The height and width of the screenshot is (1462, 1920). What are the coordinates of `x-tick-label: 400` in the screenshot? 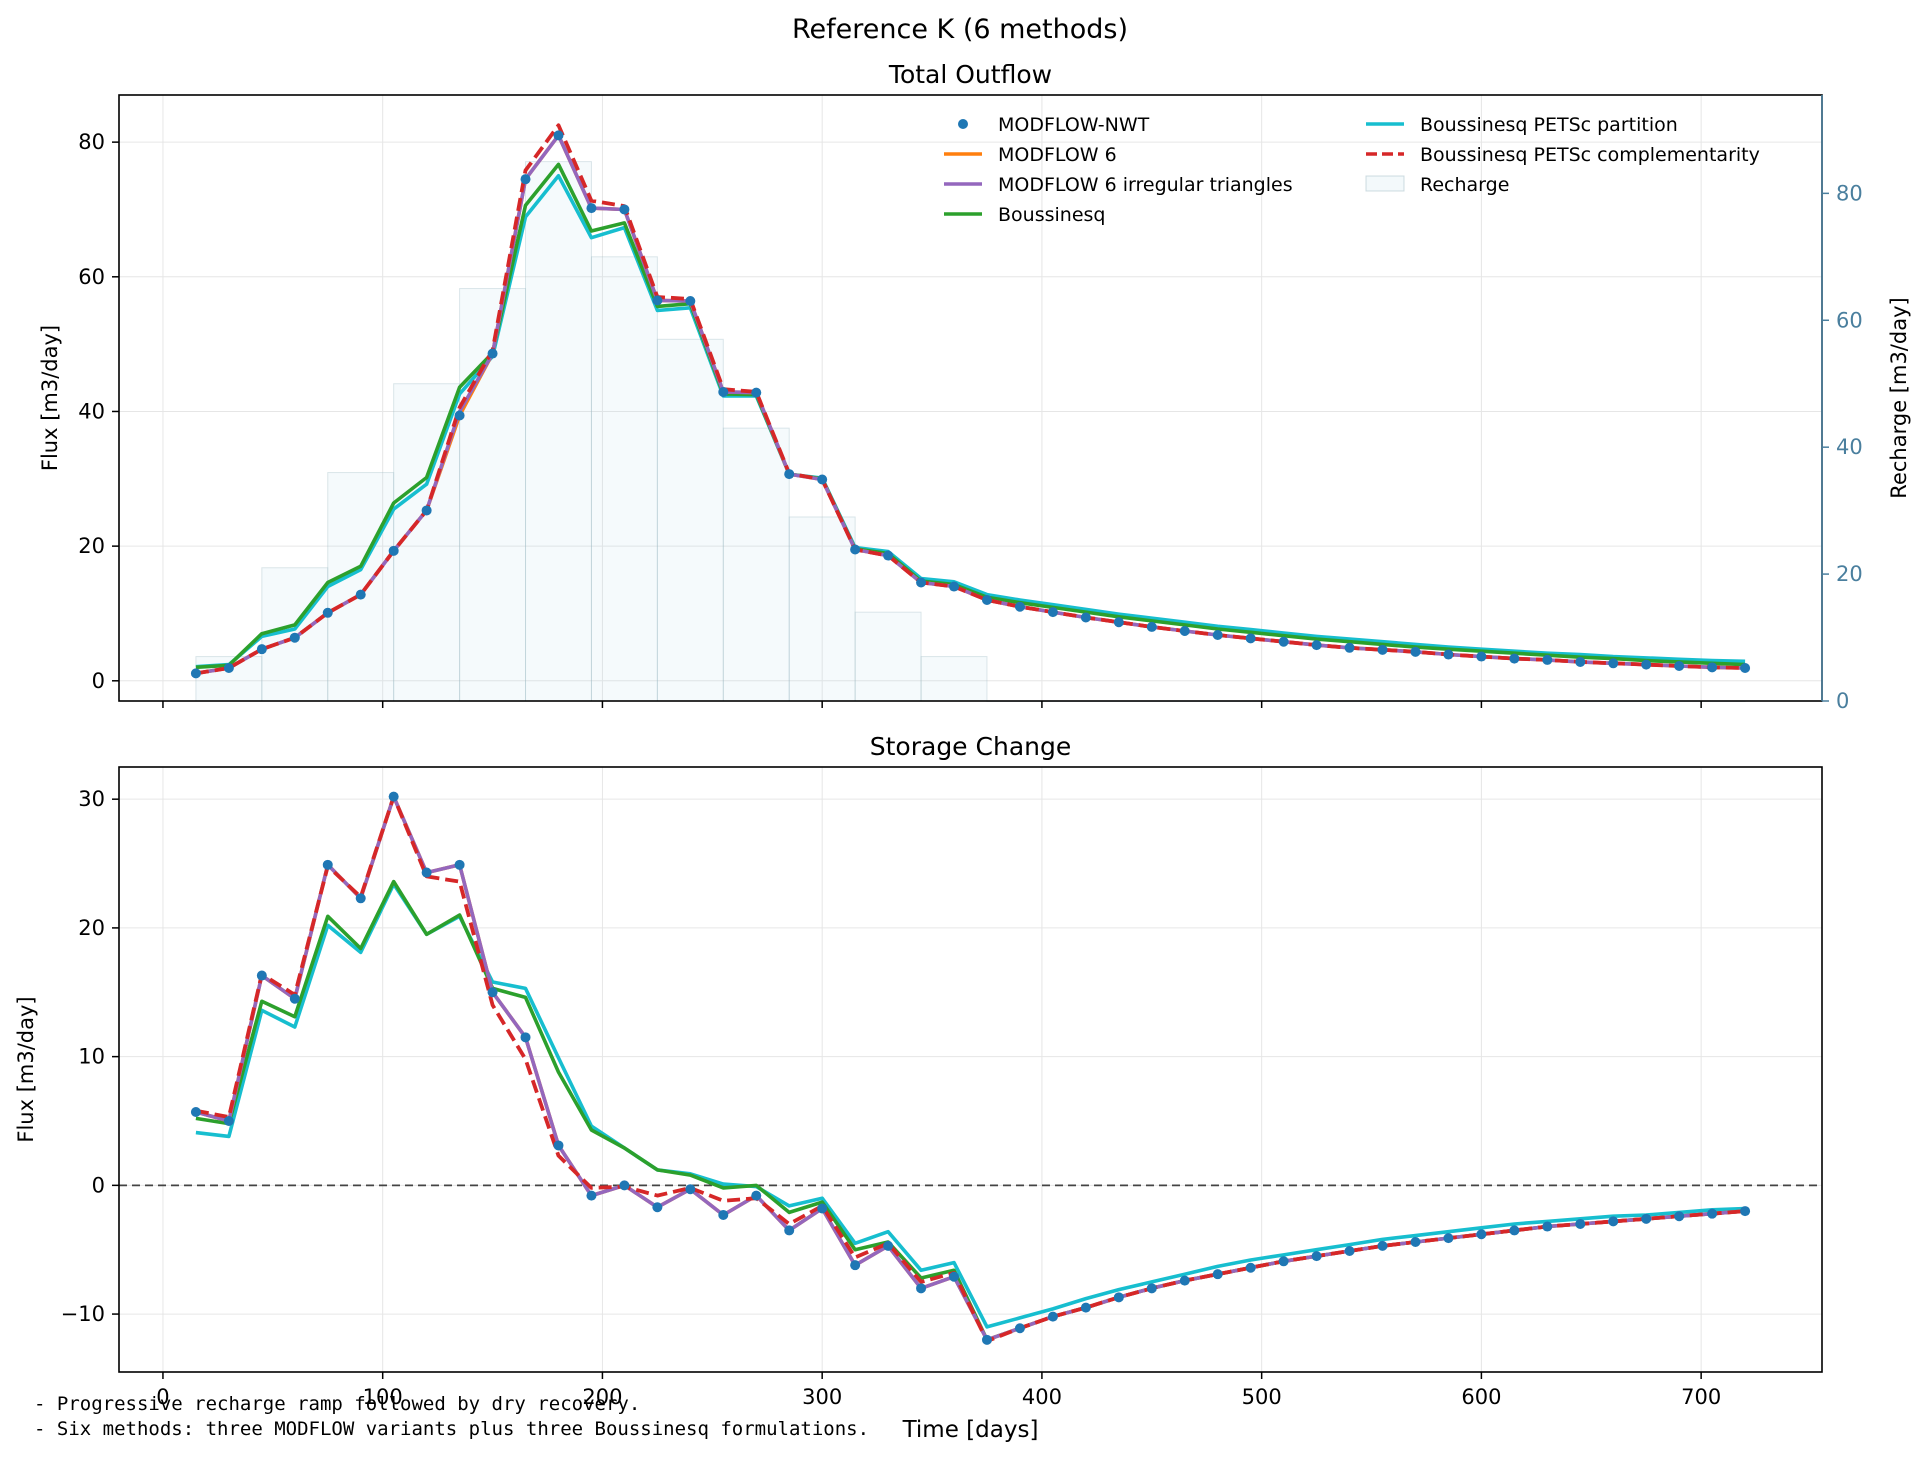 It's located at (1042, 1397).